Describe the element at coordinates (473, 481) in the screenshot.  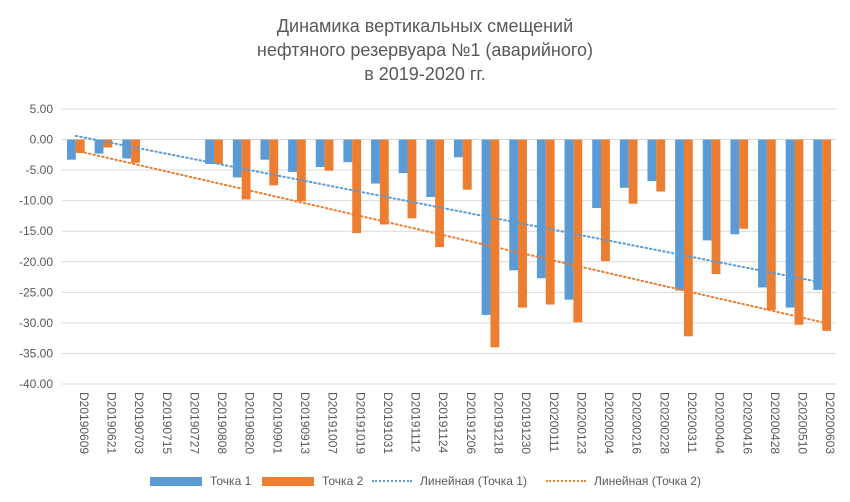
I see `legend-label-trend-1: Линейная (Точка 1)` at that location.